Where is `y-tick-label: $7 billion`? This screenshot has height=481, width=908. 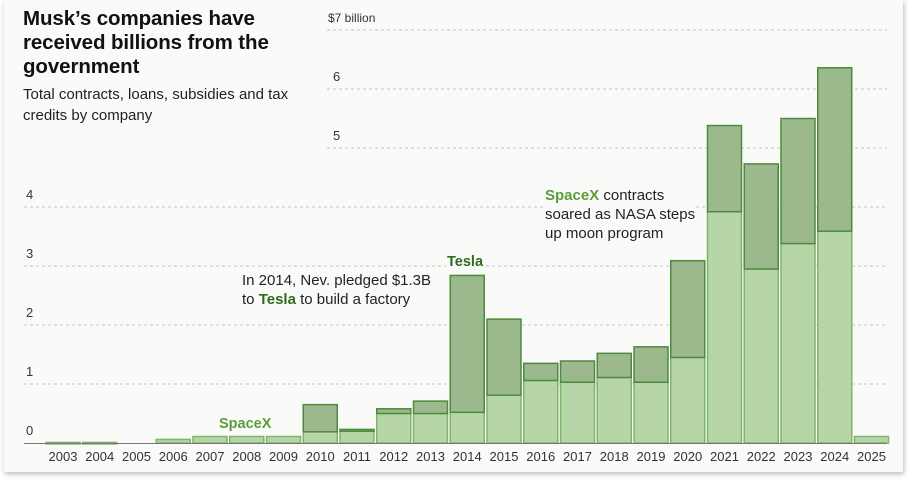 y-tick-label: $7 billion is located at coordinates (351, 18).